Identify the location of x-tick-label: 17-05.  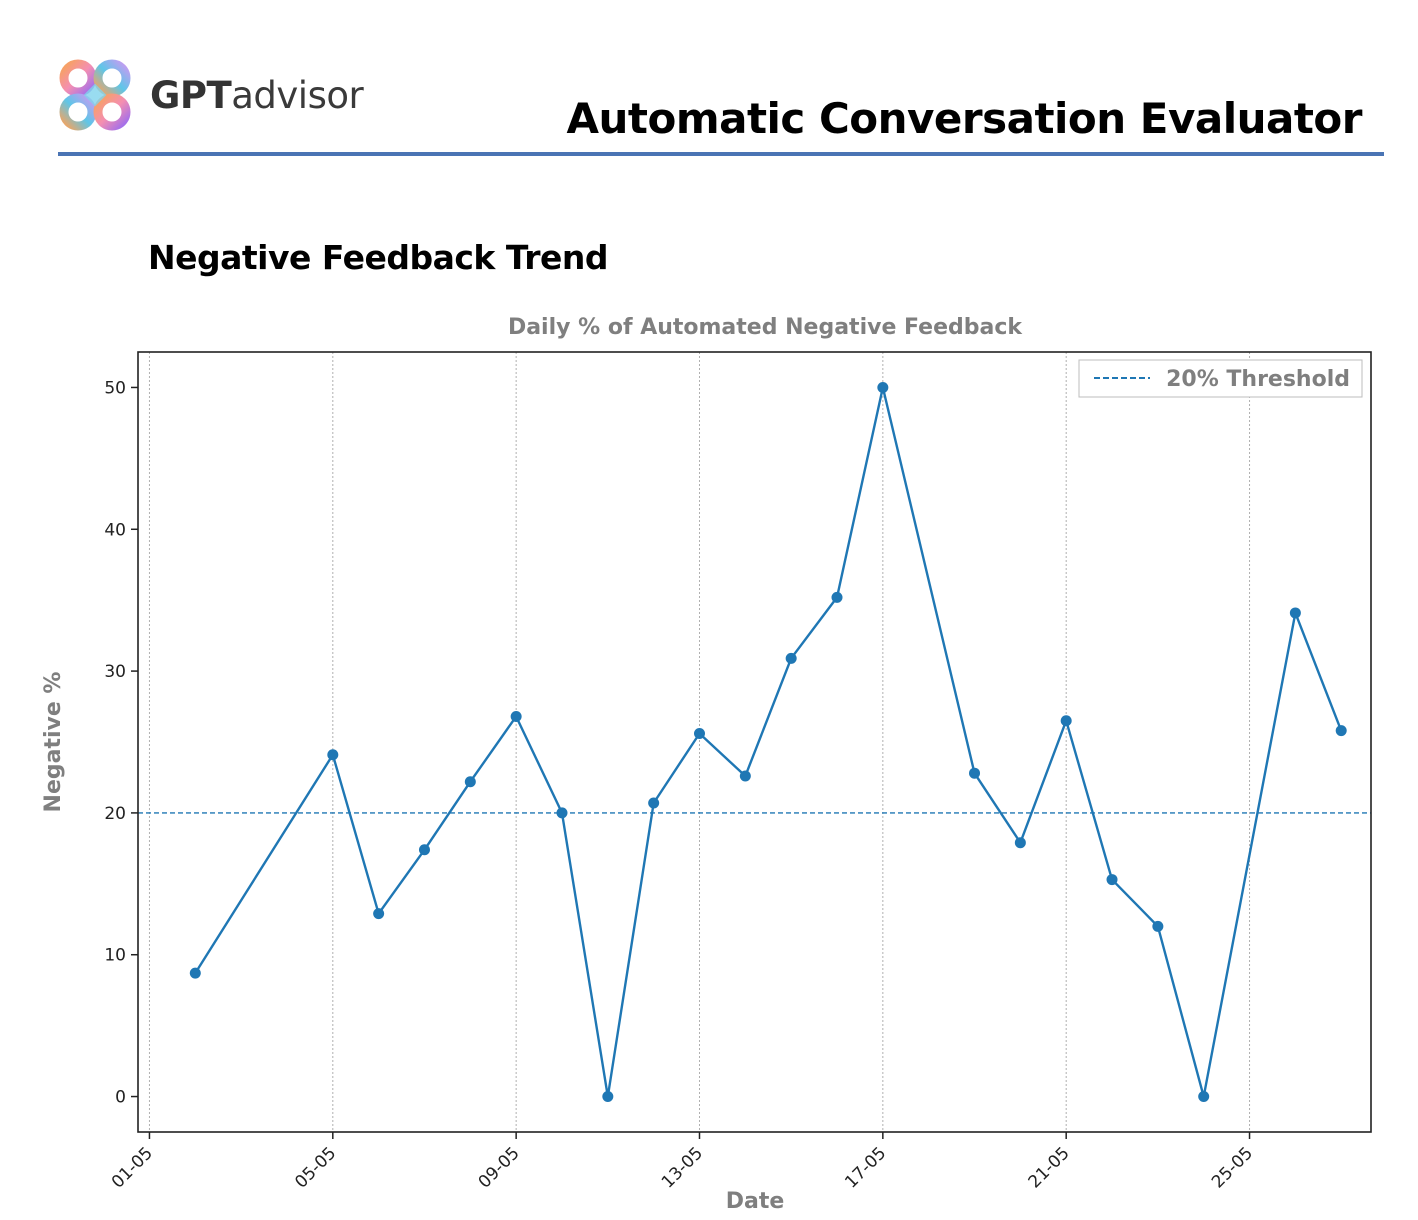
(865, 1167).